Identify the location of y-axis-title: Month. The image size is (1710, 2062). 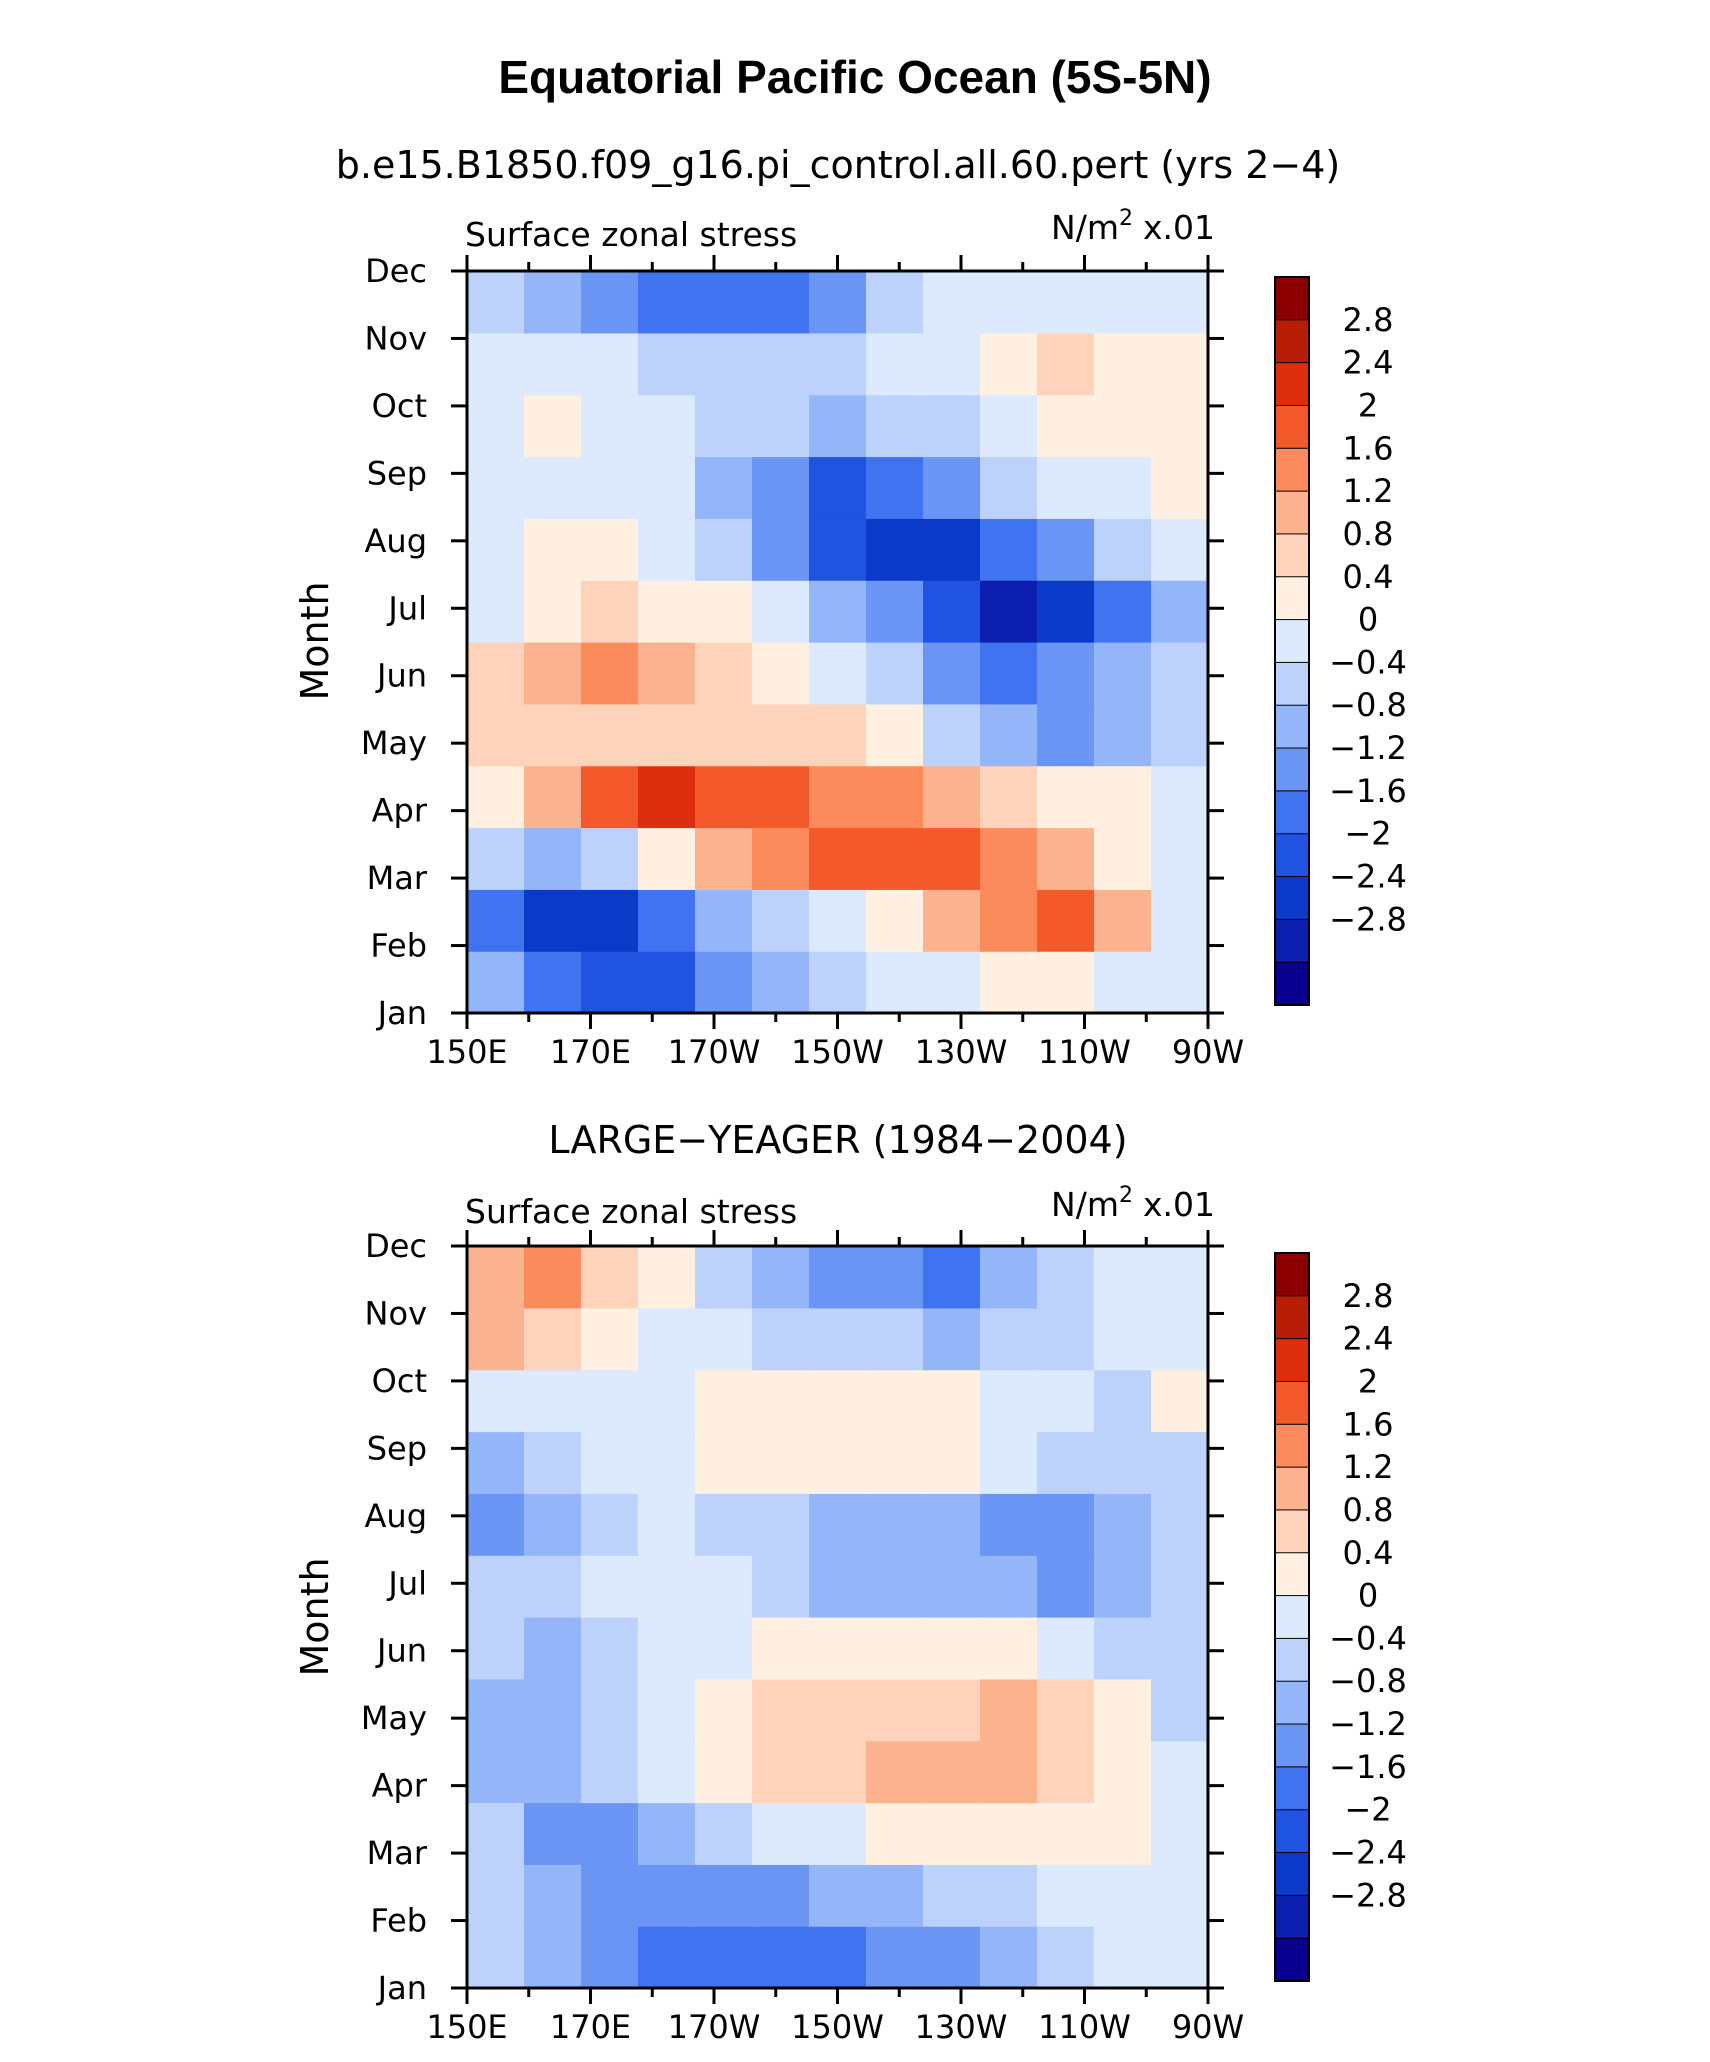
(315, 1616).